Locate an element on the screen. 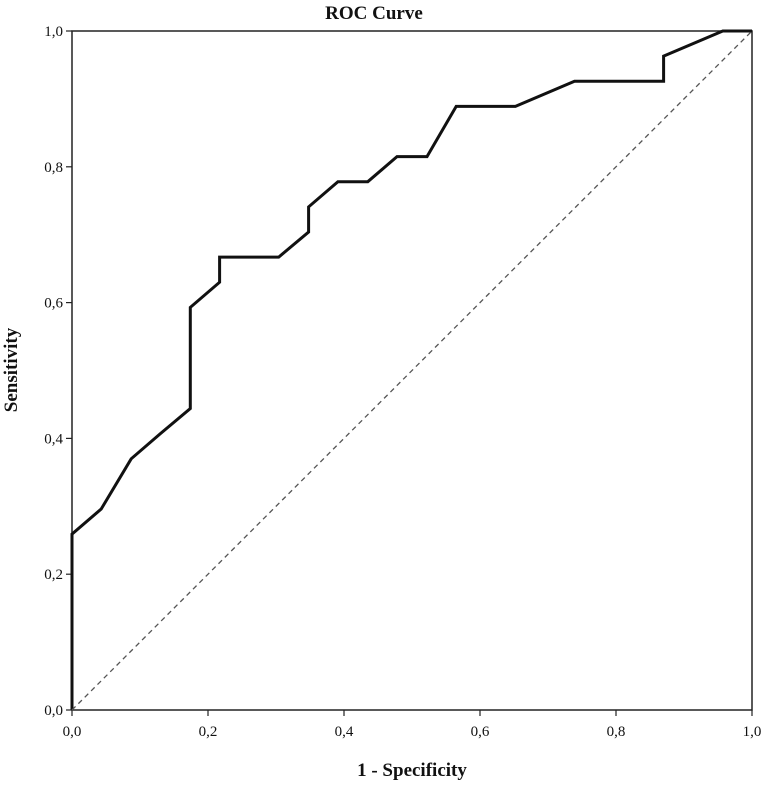 Image resolution: width=766 pixels, height=788 pixels. x-tick-label: 0,8 is located at coordinates (616, 732).